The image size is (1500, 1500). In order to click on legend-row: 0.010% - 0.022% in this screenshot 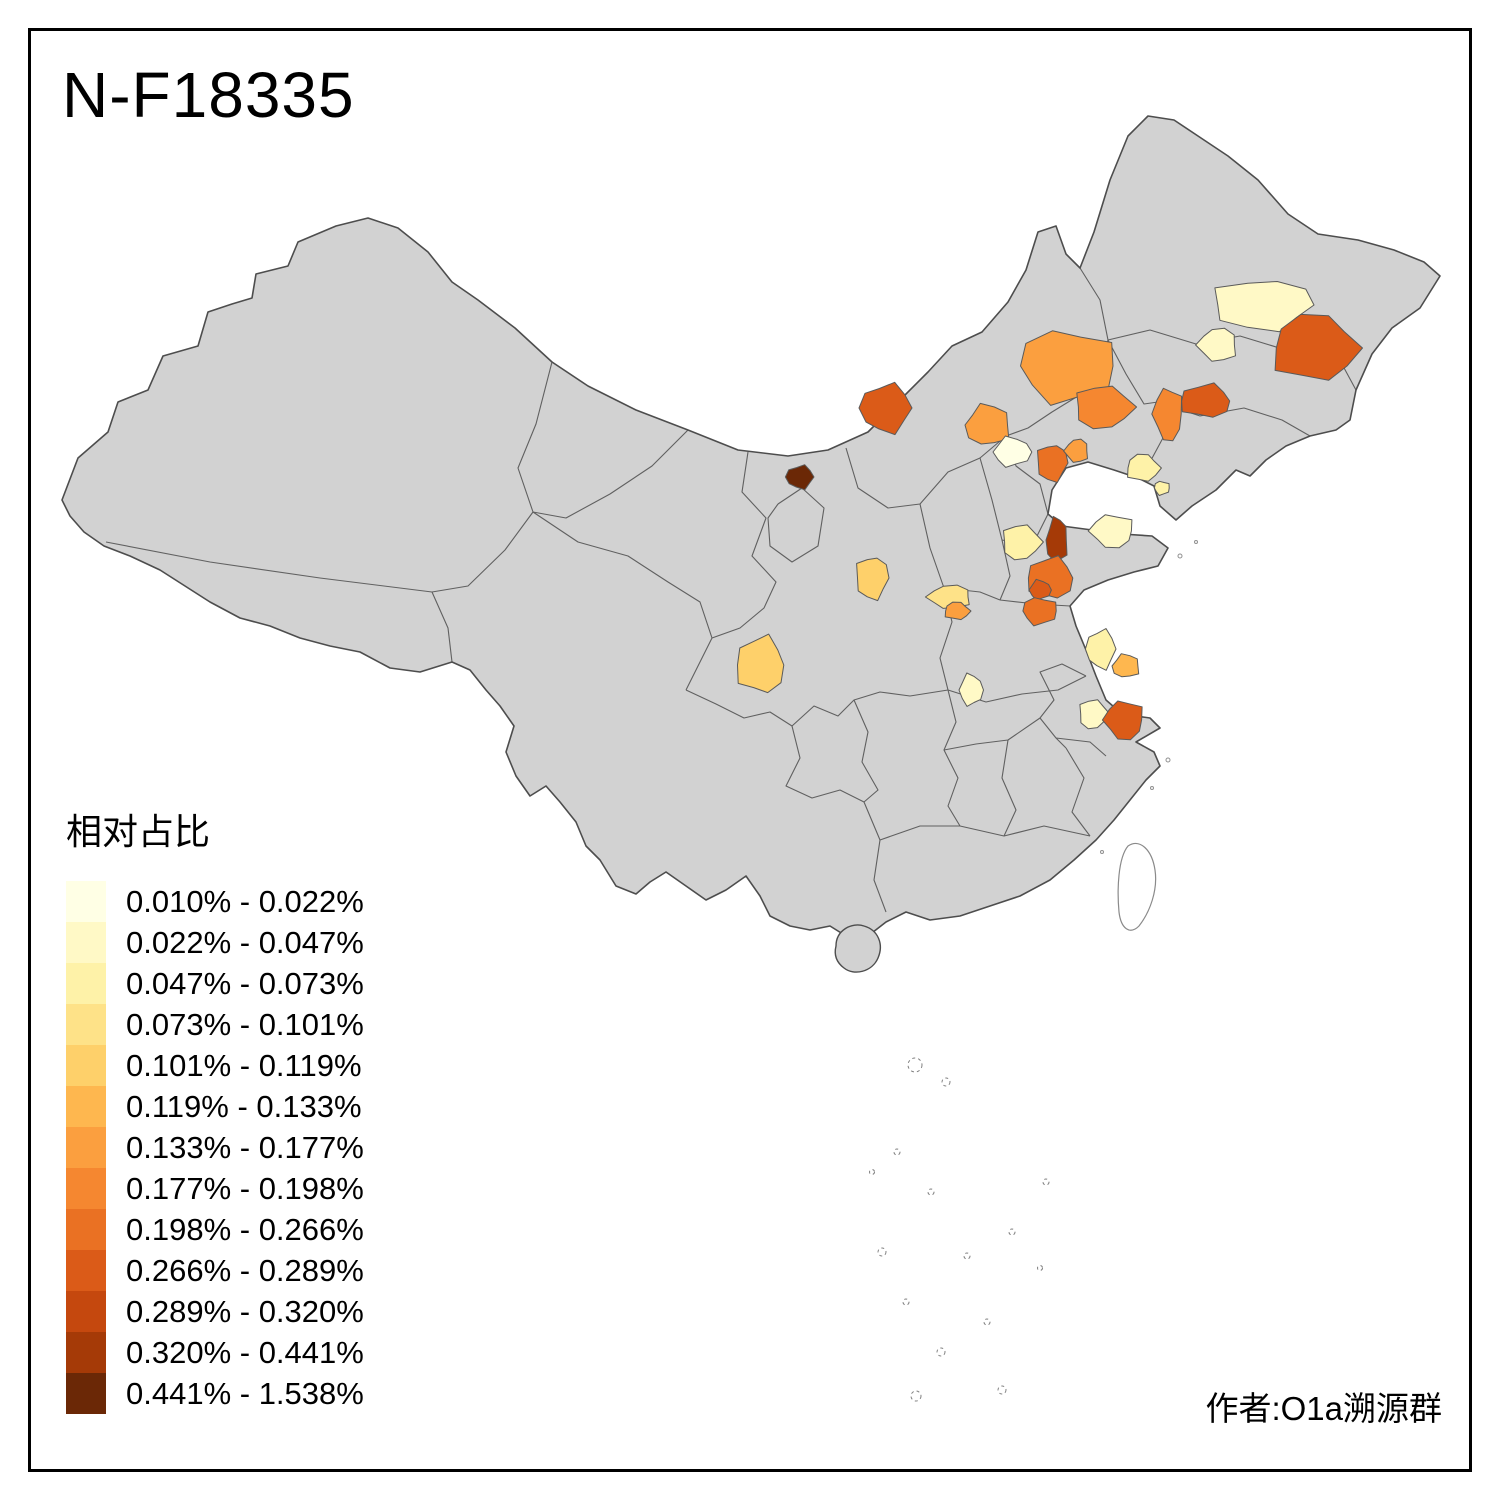, I will do `click(215, 901)`.